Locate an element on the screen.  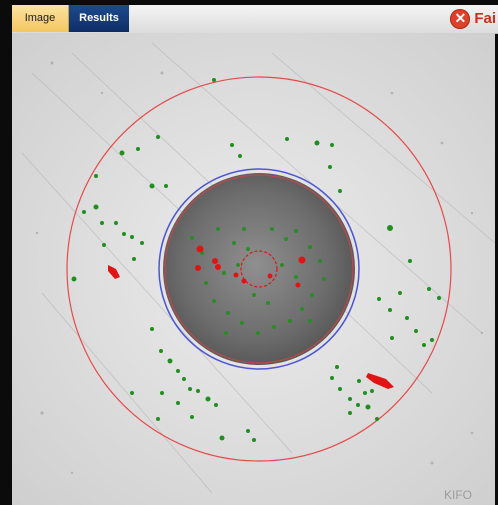
inspection-status: ✕ Fai is located at coordinates (474, 18).